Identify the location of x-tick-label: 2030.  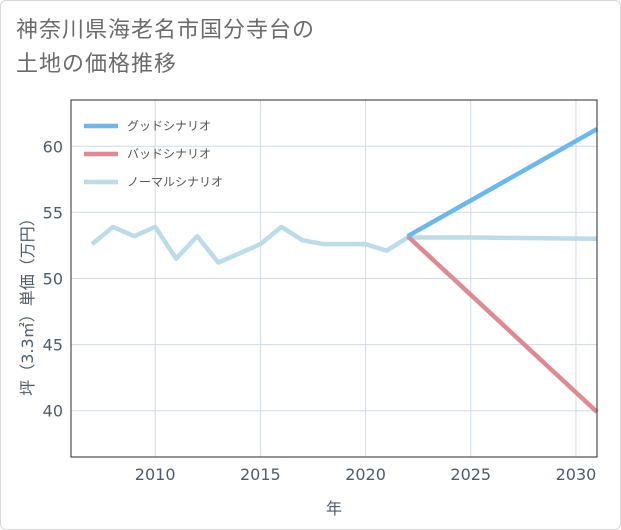
(576, 474).